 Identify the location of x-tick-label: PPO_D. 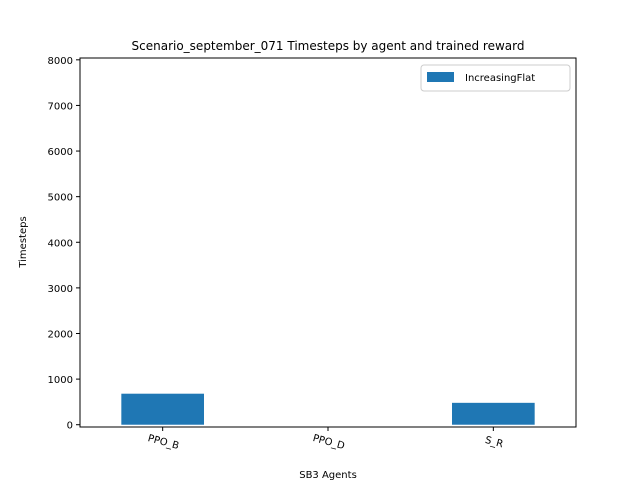
(328, 442).